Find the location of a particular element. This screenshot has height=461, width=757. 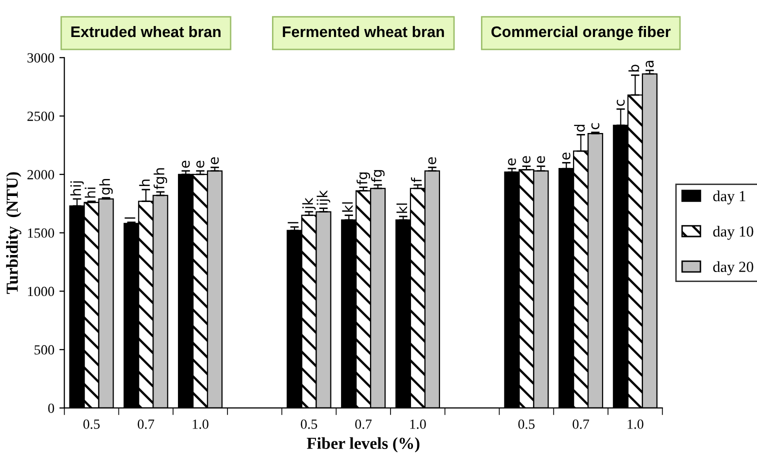

y-tick-label: 3000 is located at coordinates (41, 58).